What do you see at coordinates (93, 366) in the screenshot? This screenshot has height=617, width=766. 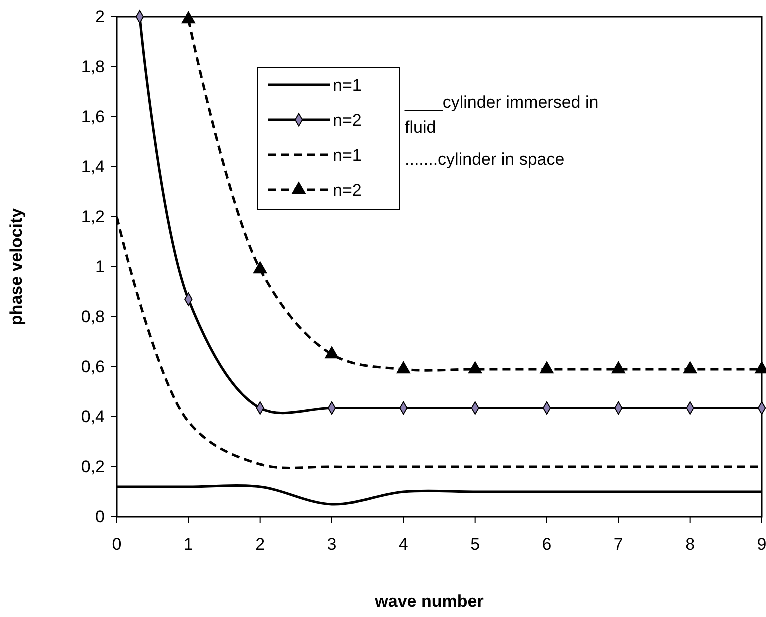 I see `y-tick-label: 0,6` at bounding box center [93, 366].